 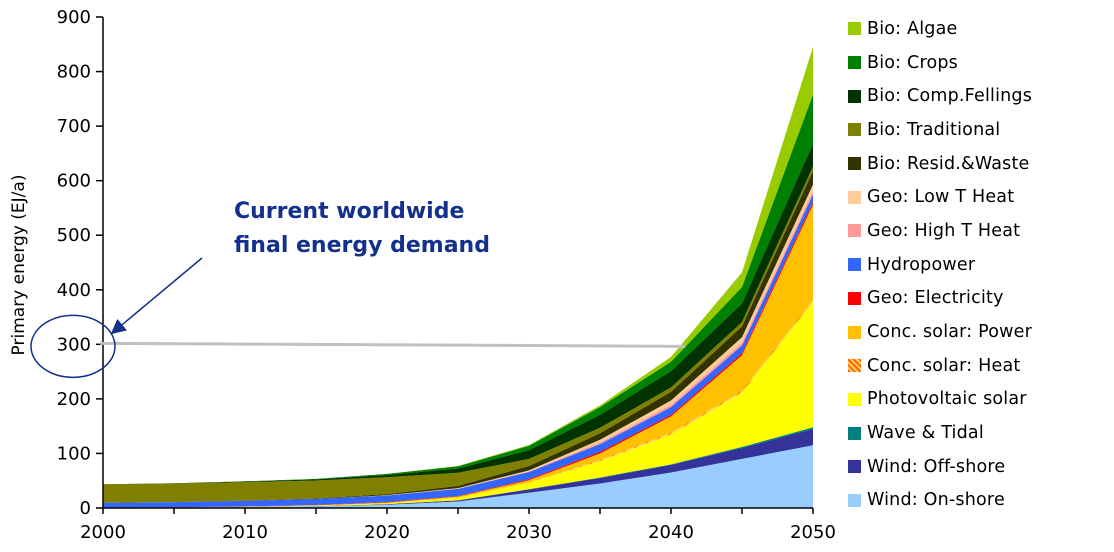 I want to click on legend-label: Conc. solar: Power, so click(x=950, y=332).